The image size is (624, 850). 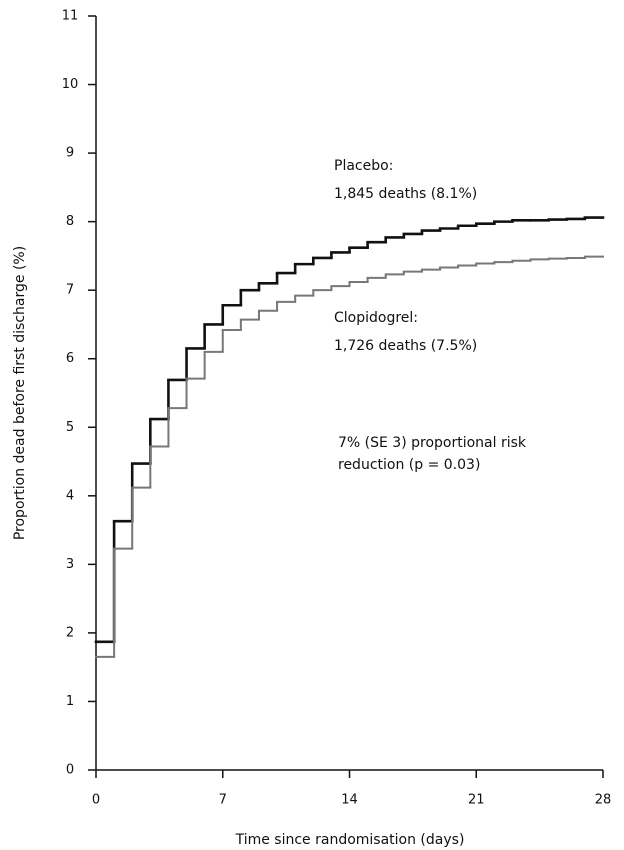 I want to click on y-tick-label: 3, so click(x=70, y=564).